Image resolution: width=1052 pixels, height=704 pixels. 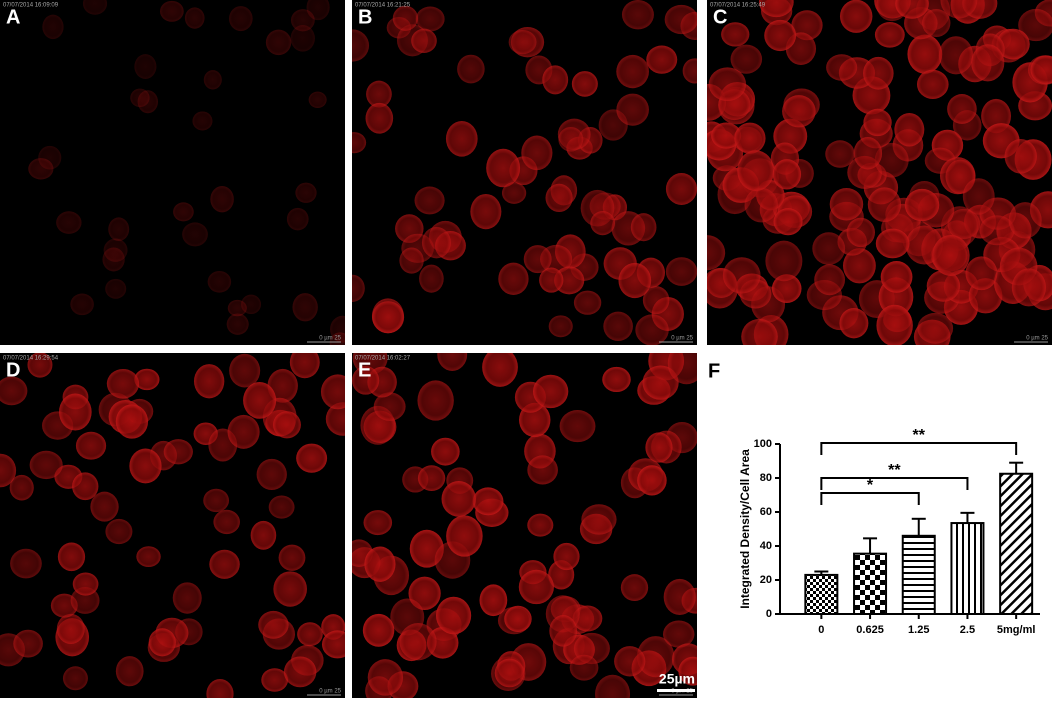 What do you see at coordinates (1016, 630) in the screenshot?
I see `x-tick-label: 5mg/ml` at bounding box center [1016, 630].